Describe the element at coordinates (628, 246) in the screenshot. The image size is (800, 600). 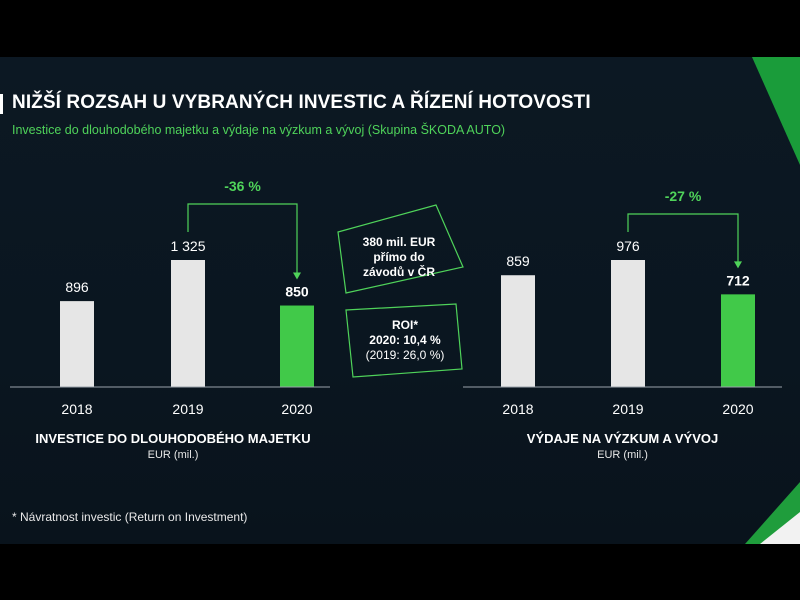
I see `chart2-value-label-2019: 976` at that location.